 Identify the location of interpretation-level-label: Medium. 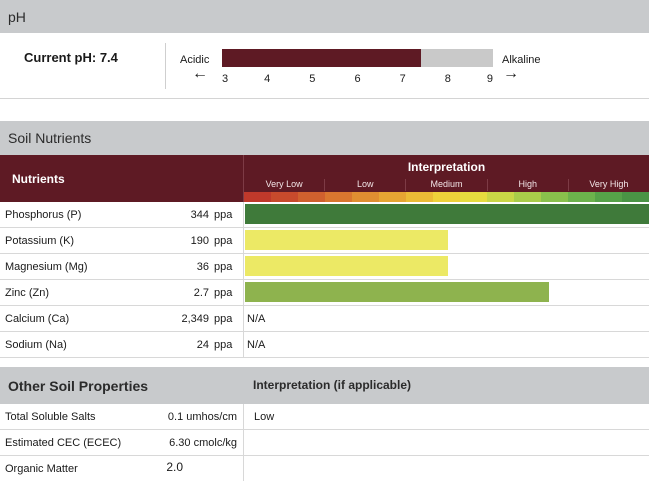
(445, 185).